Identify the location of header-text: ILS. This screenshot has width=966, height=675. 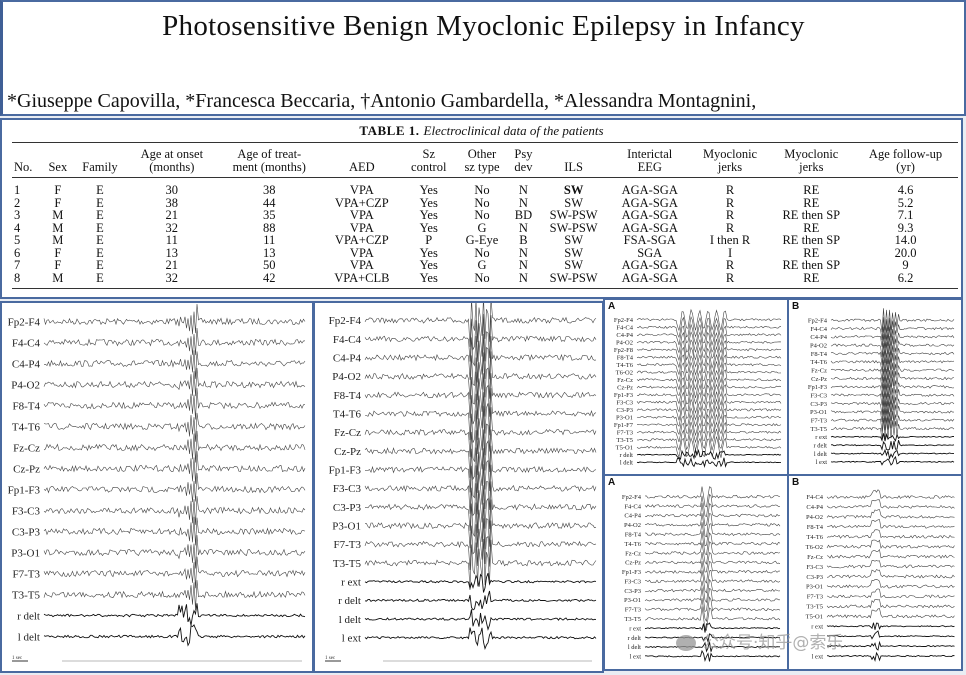
(573, 166).